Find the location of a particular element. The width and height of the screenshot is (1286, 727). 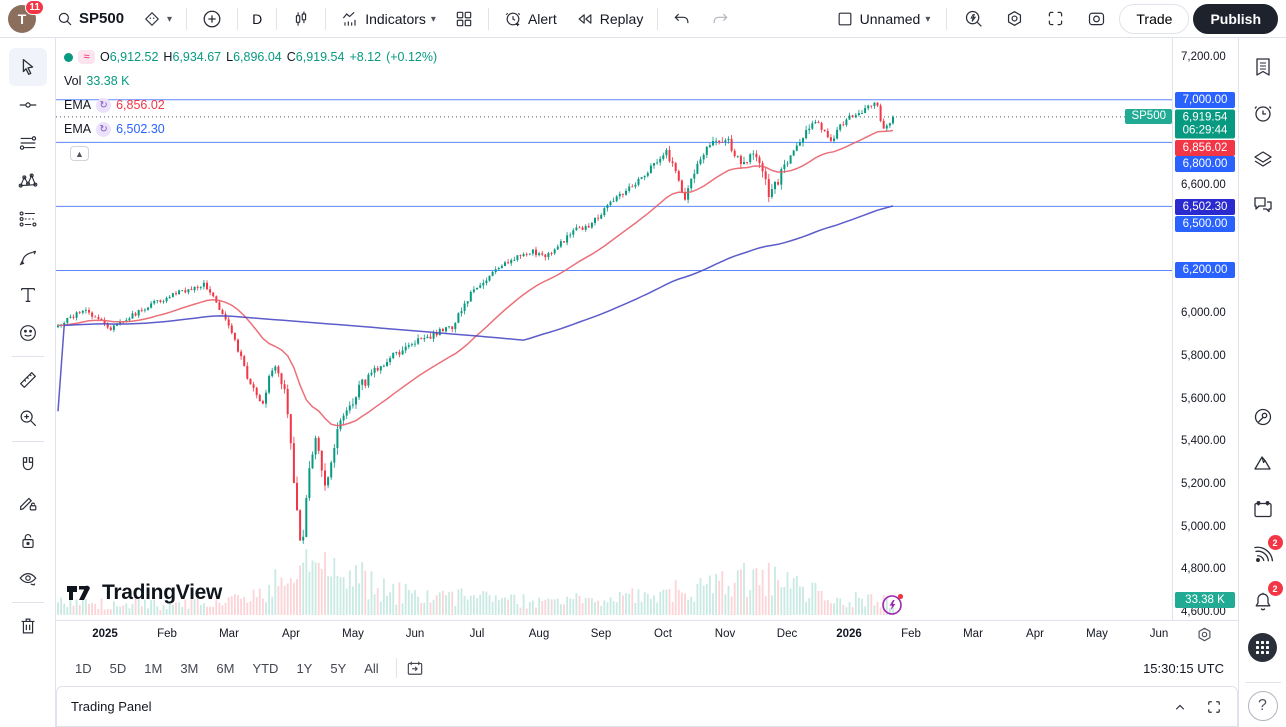

bar-countdown: 06:29:44 is located at coordinates (1205, 130).